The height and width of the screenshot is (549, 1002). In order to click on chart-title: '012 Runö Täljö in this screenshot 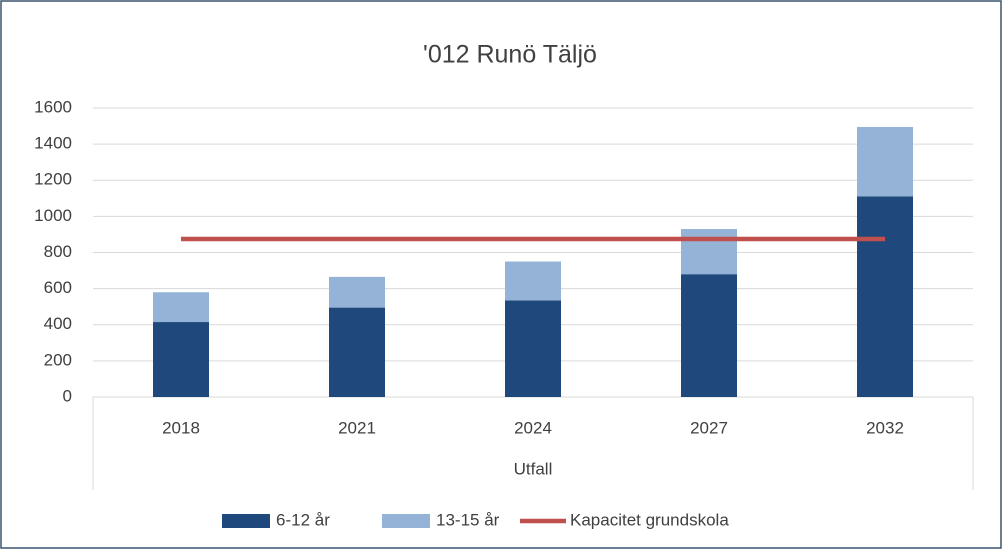, I will do `click(510, 55)`.